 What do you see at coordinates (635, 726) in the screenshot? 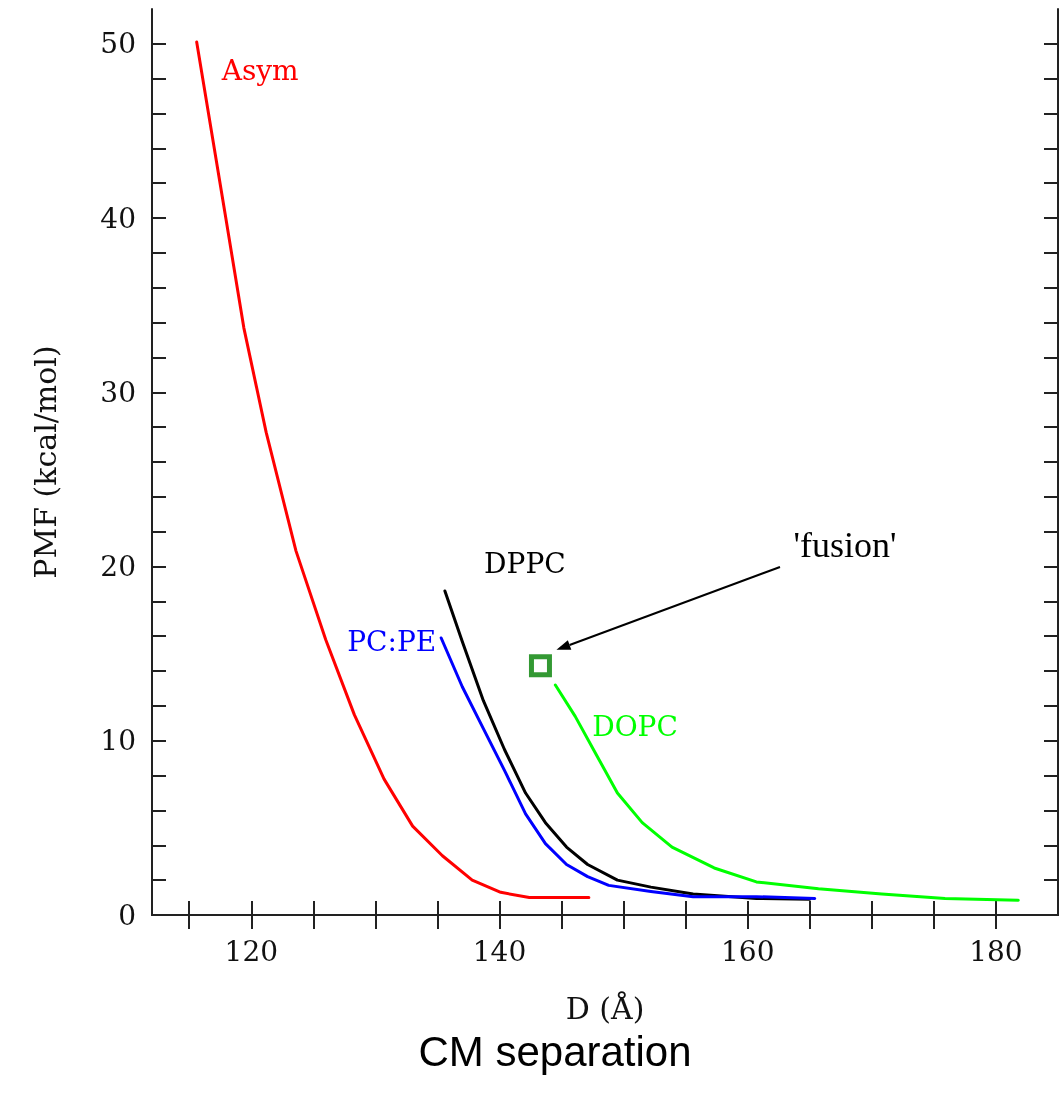
I see `series-label: DOPC` at bounding box center [635, 726].